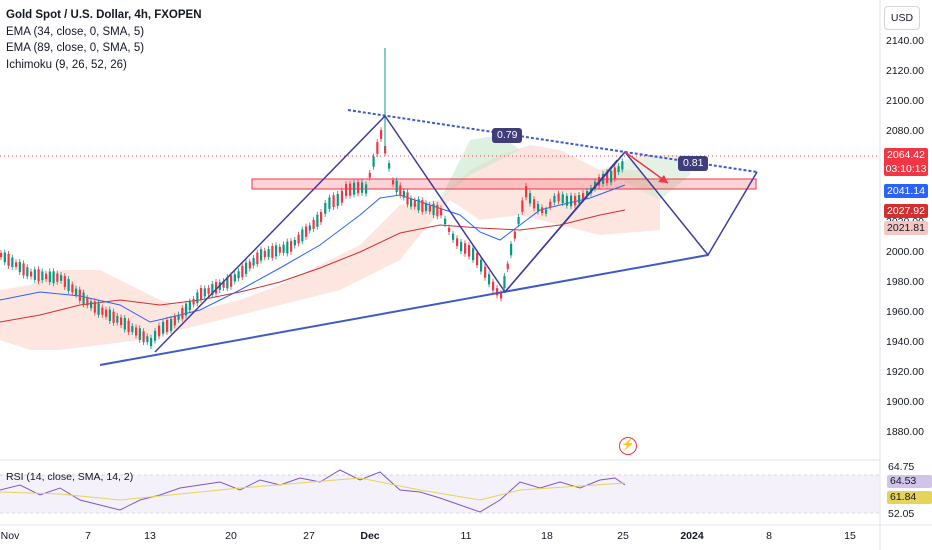 The width and height of the screenshot is (932, 550). Describe the element at coordinates (905, 252) in the screenshot. I see `price-tick-label: 2000.00` at that location.